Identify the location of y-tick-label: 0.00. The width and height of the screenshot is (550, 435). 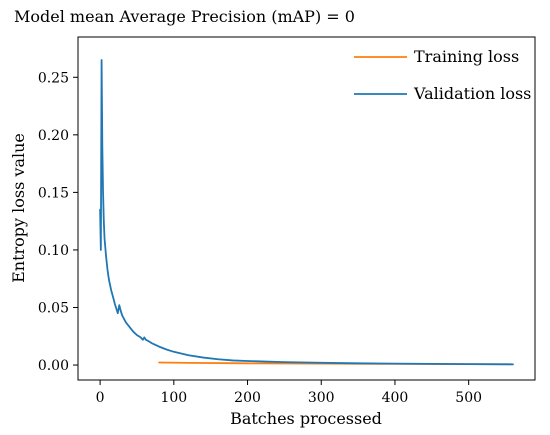
(53, 366).